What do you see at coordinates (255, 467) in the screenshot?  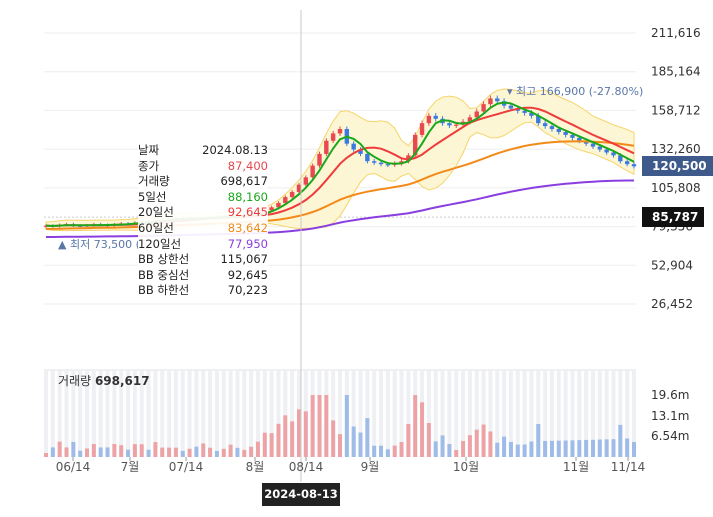 I see `time-tick-label: 8월` at bounding box center [255, 467].